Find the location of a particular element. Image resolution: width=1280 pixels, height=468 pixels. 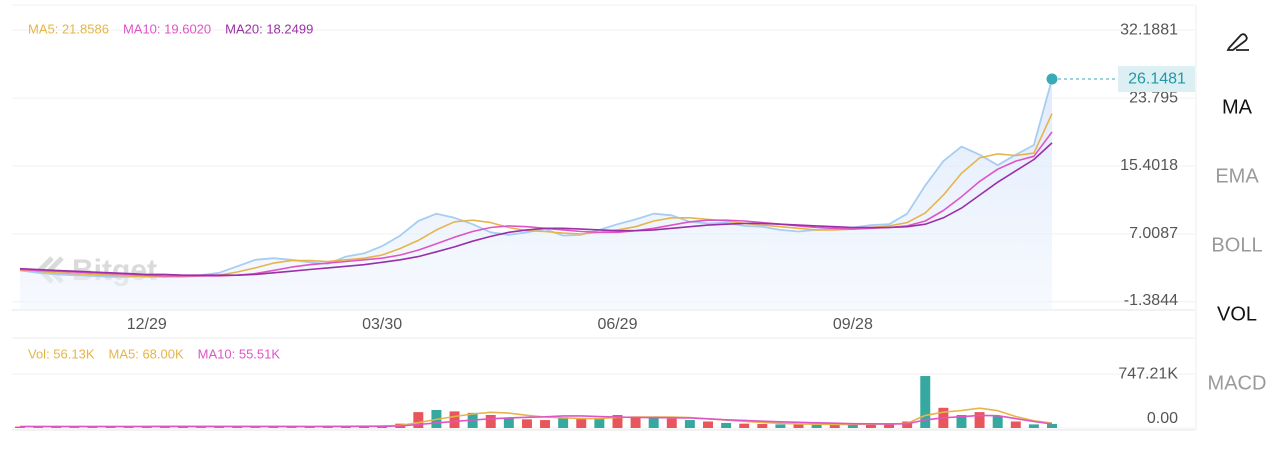

last-price-box is located at coordinates (1156, 79).